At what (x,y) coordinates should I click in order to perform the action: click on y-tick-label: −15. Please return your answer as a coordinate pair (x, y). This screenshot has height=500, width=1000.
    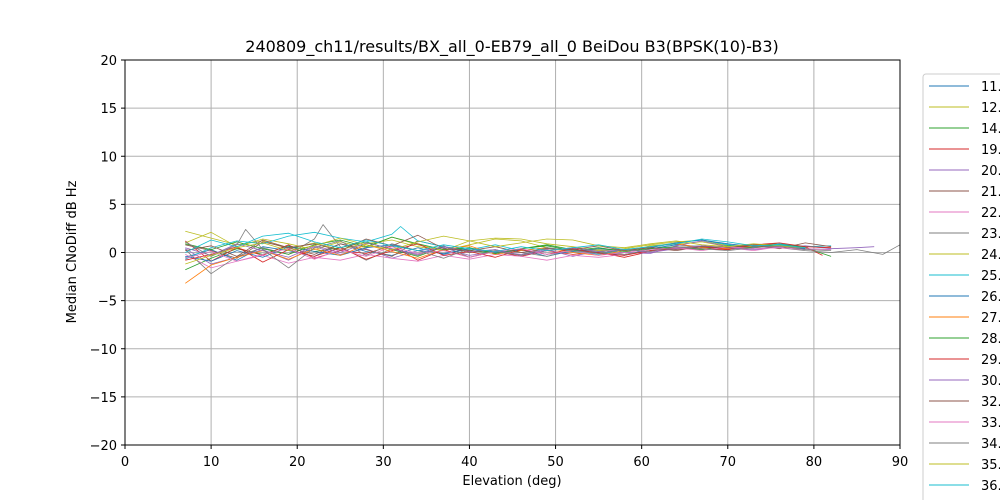
    Looking at the image, I should click on (103, 398).